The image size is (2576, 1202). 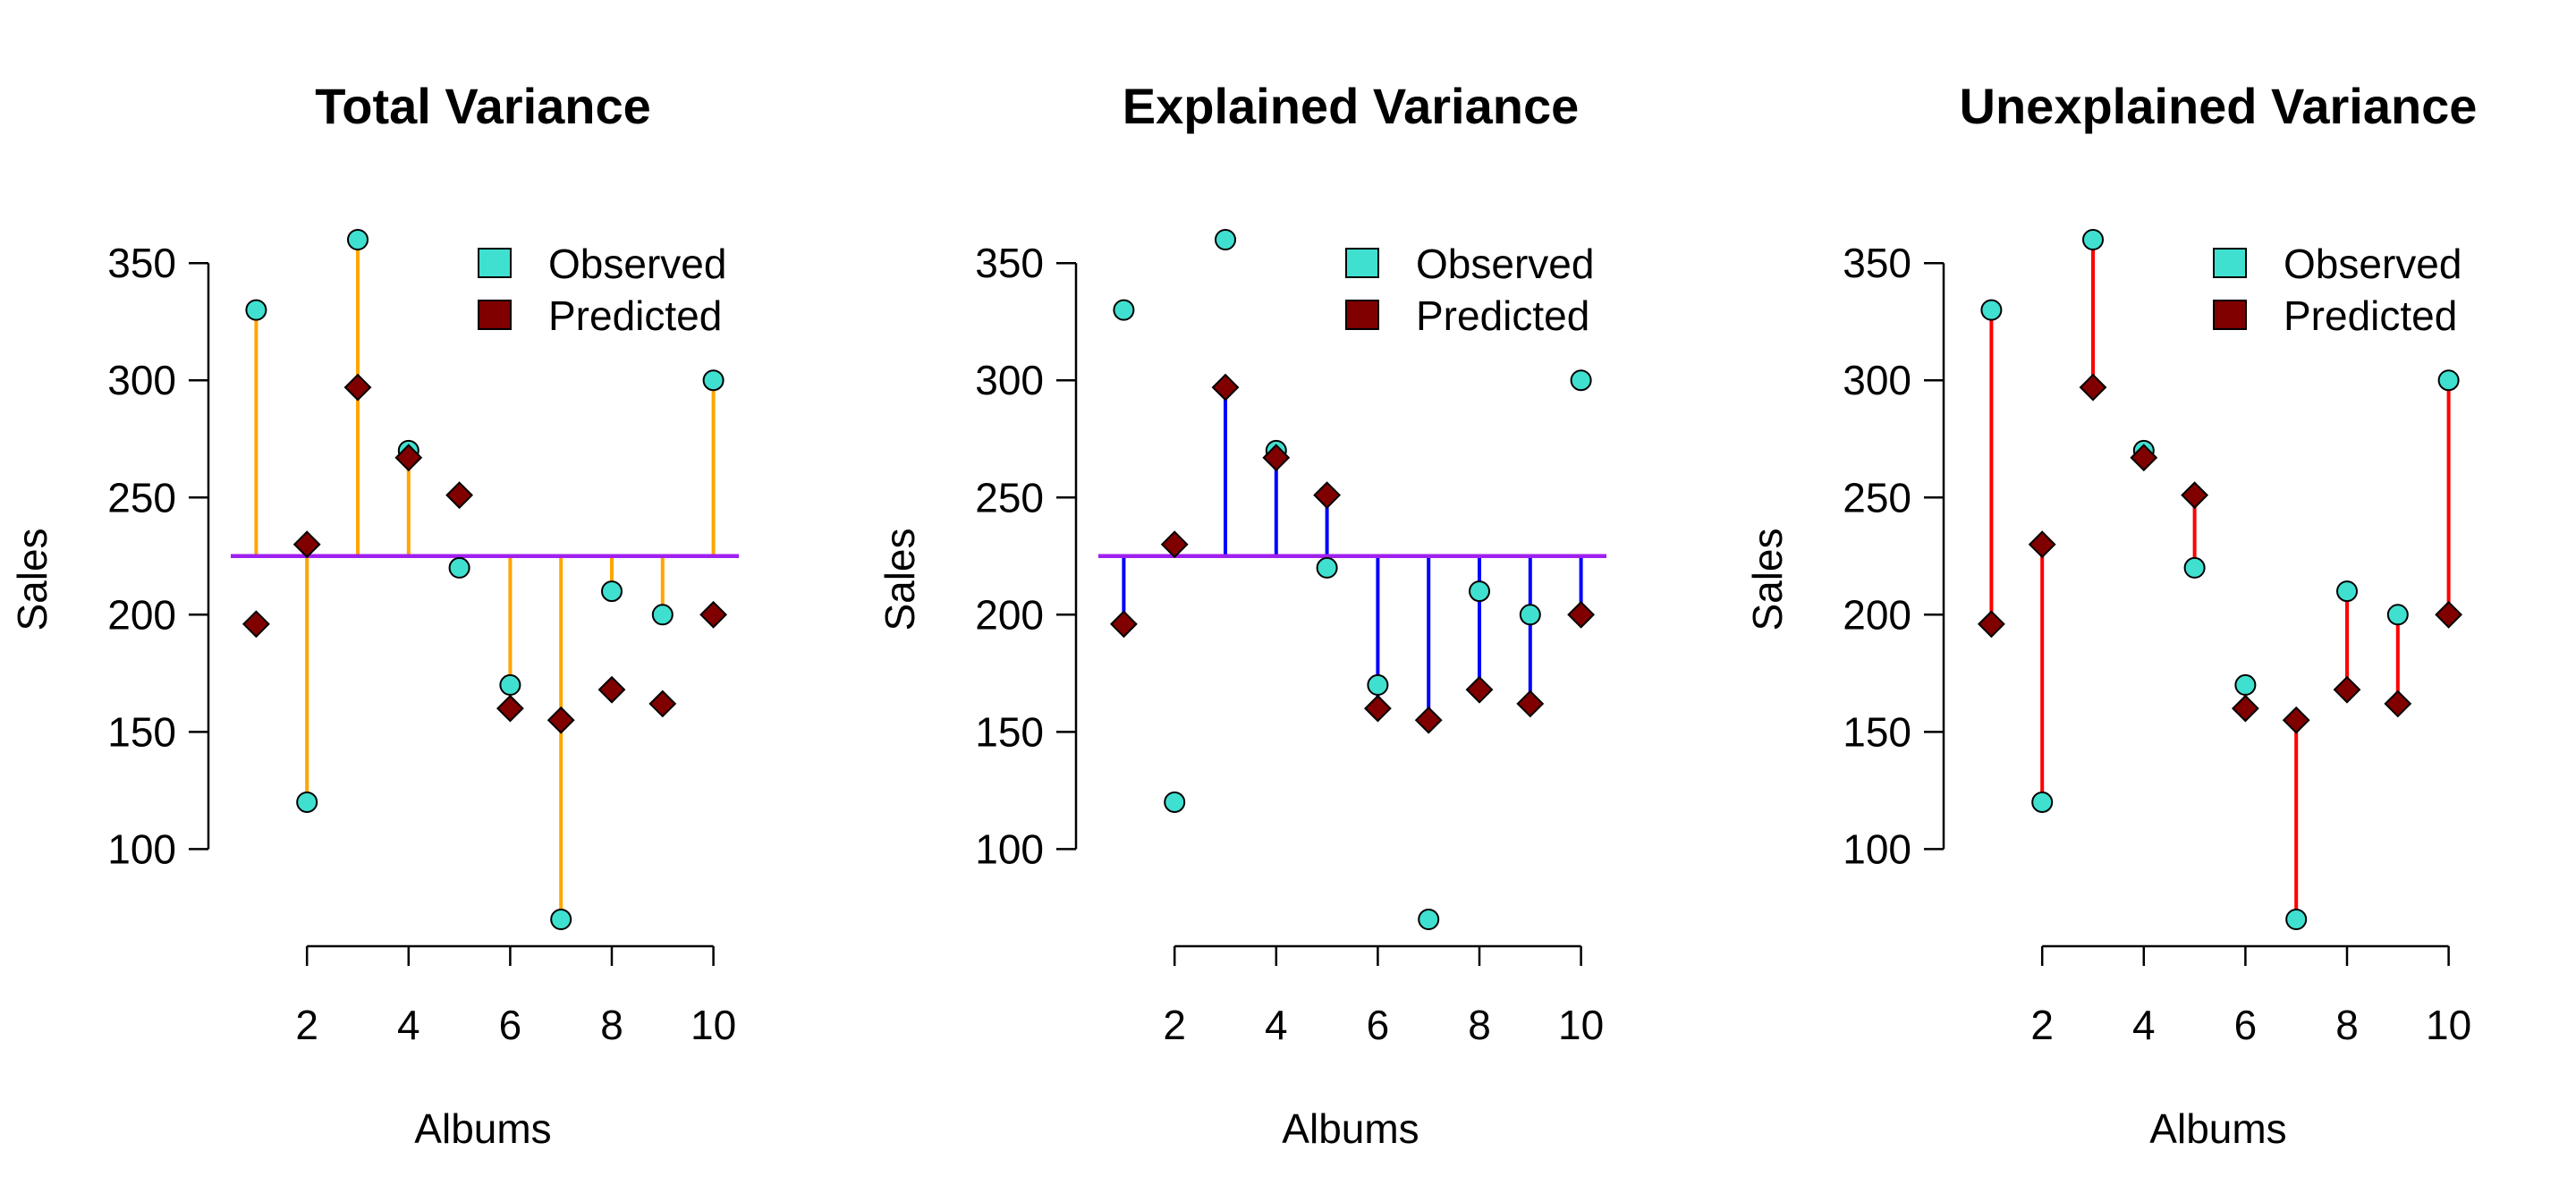 What do you see at coordinates (483, 106) in the screenshot?
I see `chart-title: Total Variance` at bounding box center [483, 106].